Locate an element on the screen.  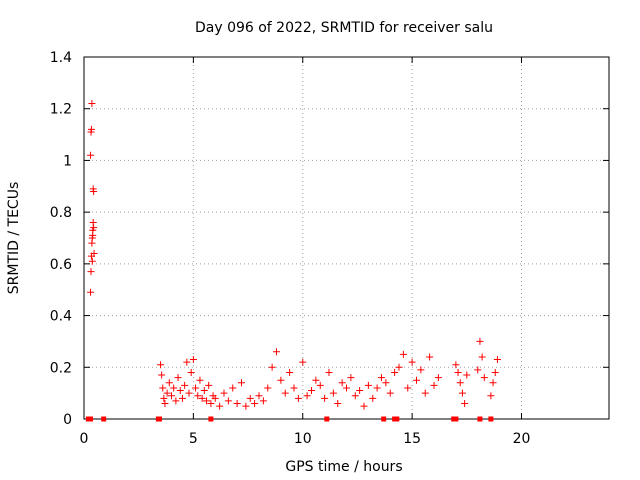
y-tick-label: 0.6 is located at coordinates (61, 265).